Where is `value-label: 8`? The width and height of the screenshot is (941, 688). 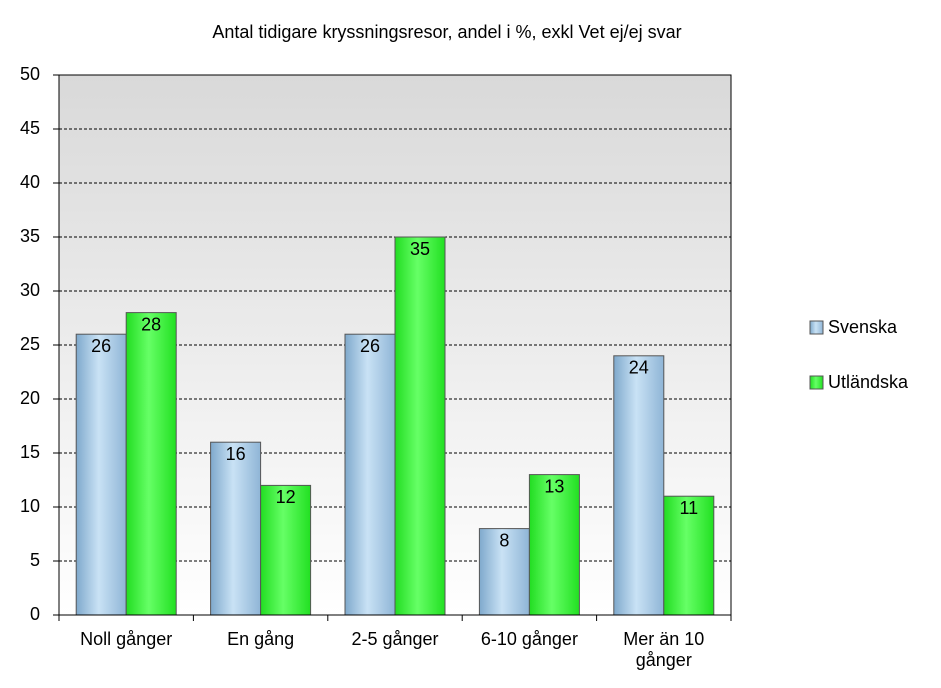 value-label: 8 is located at coordinates (504, 540).